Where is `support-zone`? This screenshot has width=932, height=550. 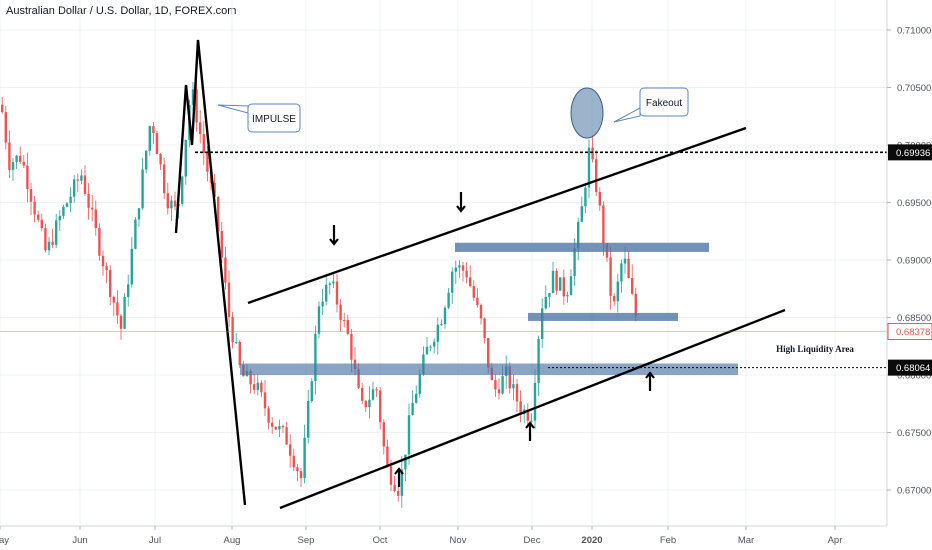 support-zone is located at coordinates (603, 316).